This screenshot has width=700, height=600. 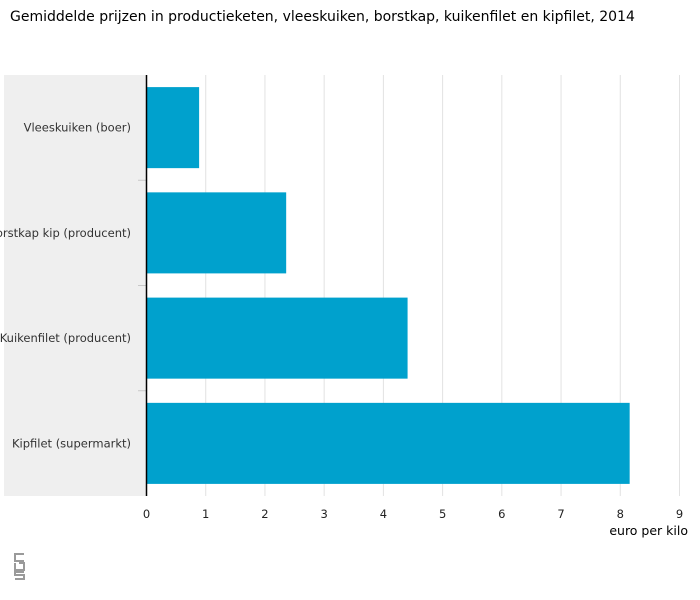 I want to click on x-tick-labels: 0 1 2 3 4 5 6 7 8 9, so click(x=413, y=514).